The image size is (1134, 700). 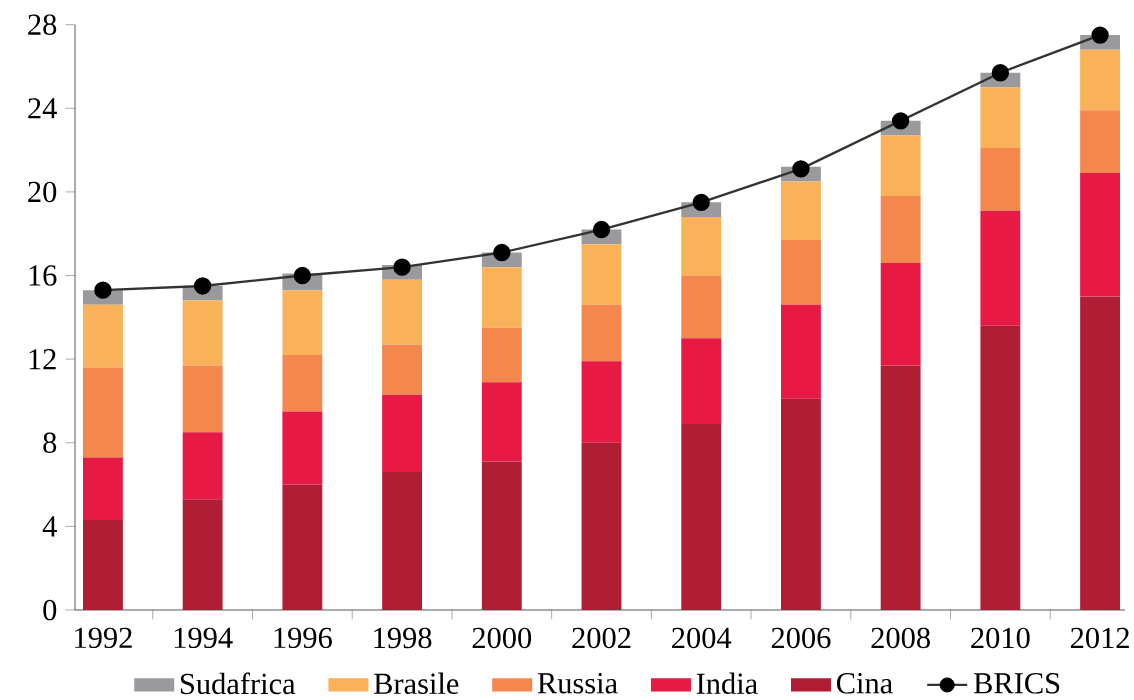 What do you see at coordinates (577, 683) in the screenshot?
I see `legend-label: Russia` at bounding box center [577, 683].